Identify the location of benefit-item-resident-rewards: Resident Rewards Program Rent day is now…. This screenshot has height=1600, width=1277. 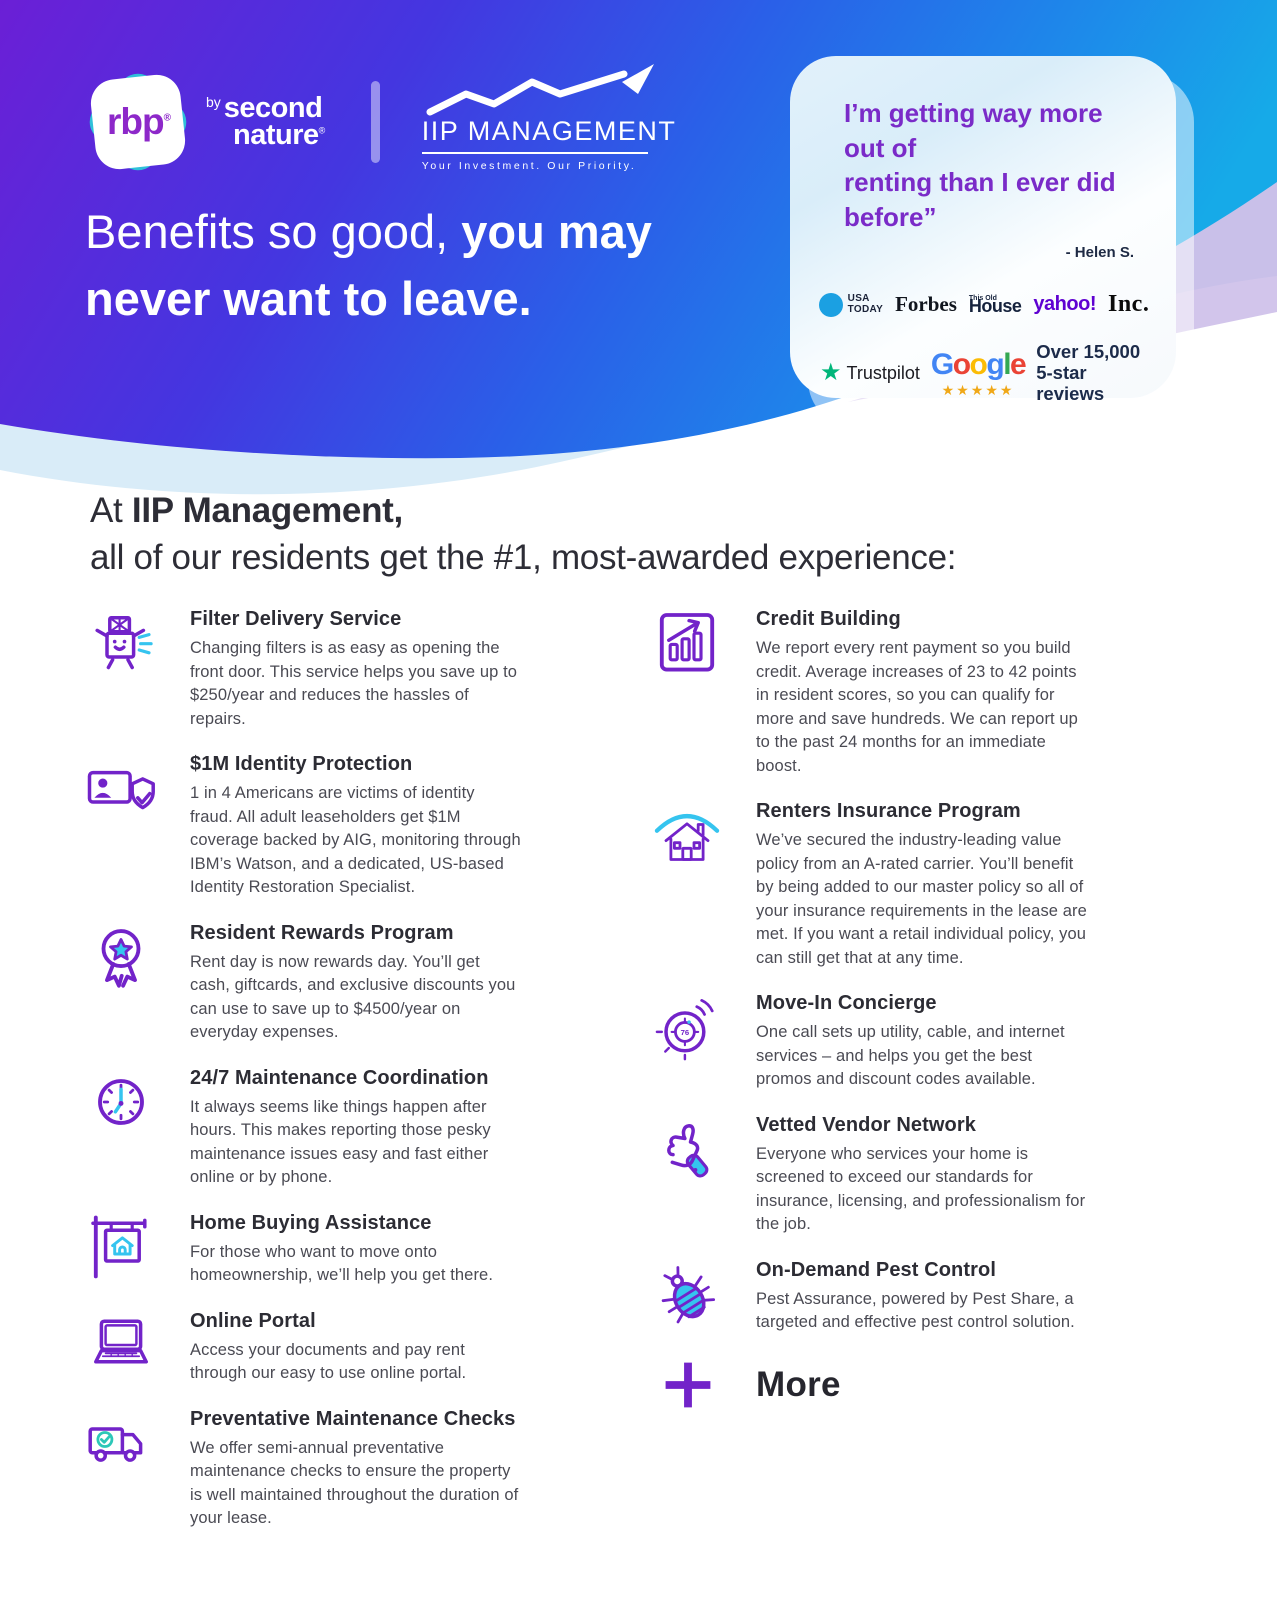
(341, 983).